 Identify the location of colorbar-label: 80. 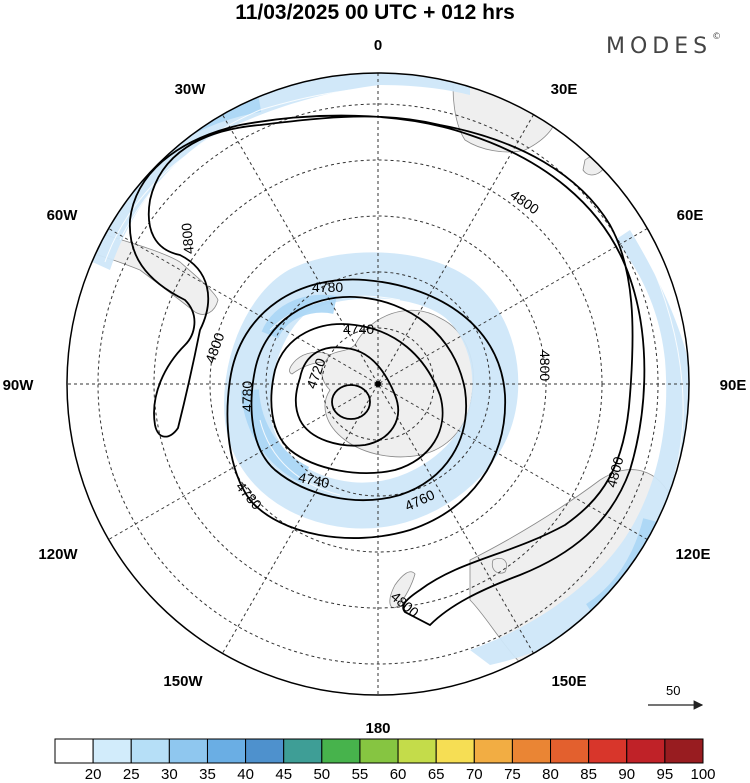
(550, 774).